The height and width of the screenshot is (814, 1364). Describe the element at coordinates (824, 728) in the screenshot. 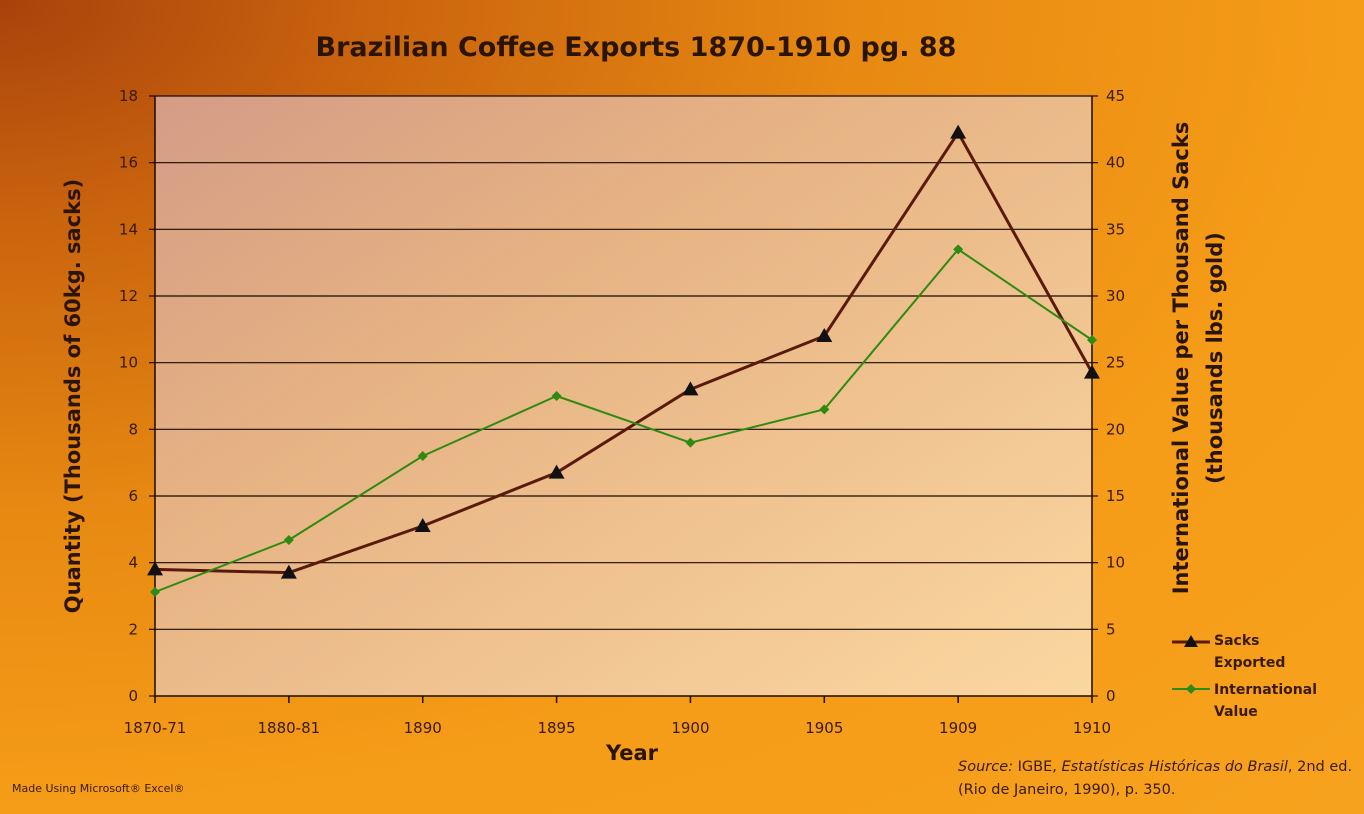

I see `x-tick-label: 1905` at that location.